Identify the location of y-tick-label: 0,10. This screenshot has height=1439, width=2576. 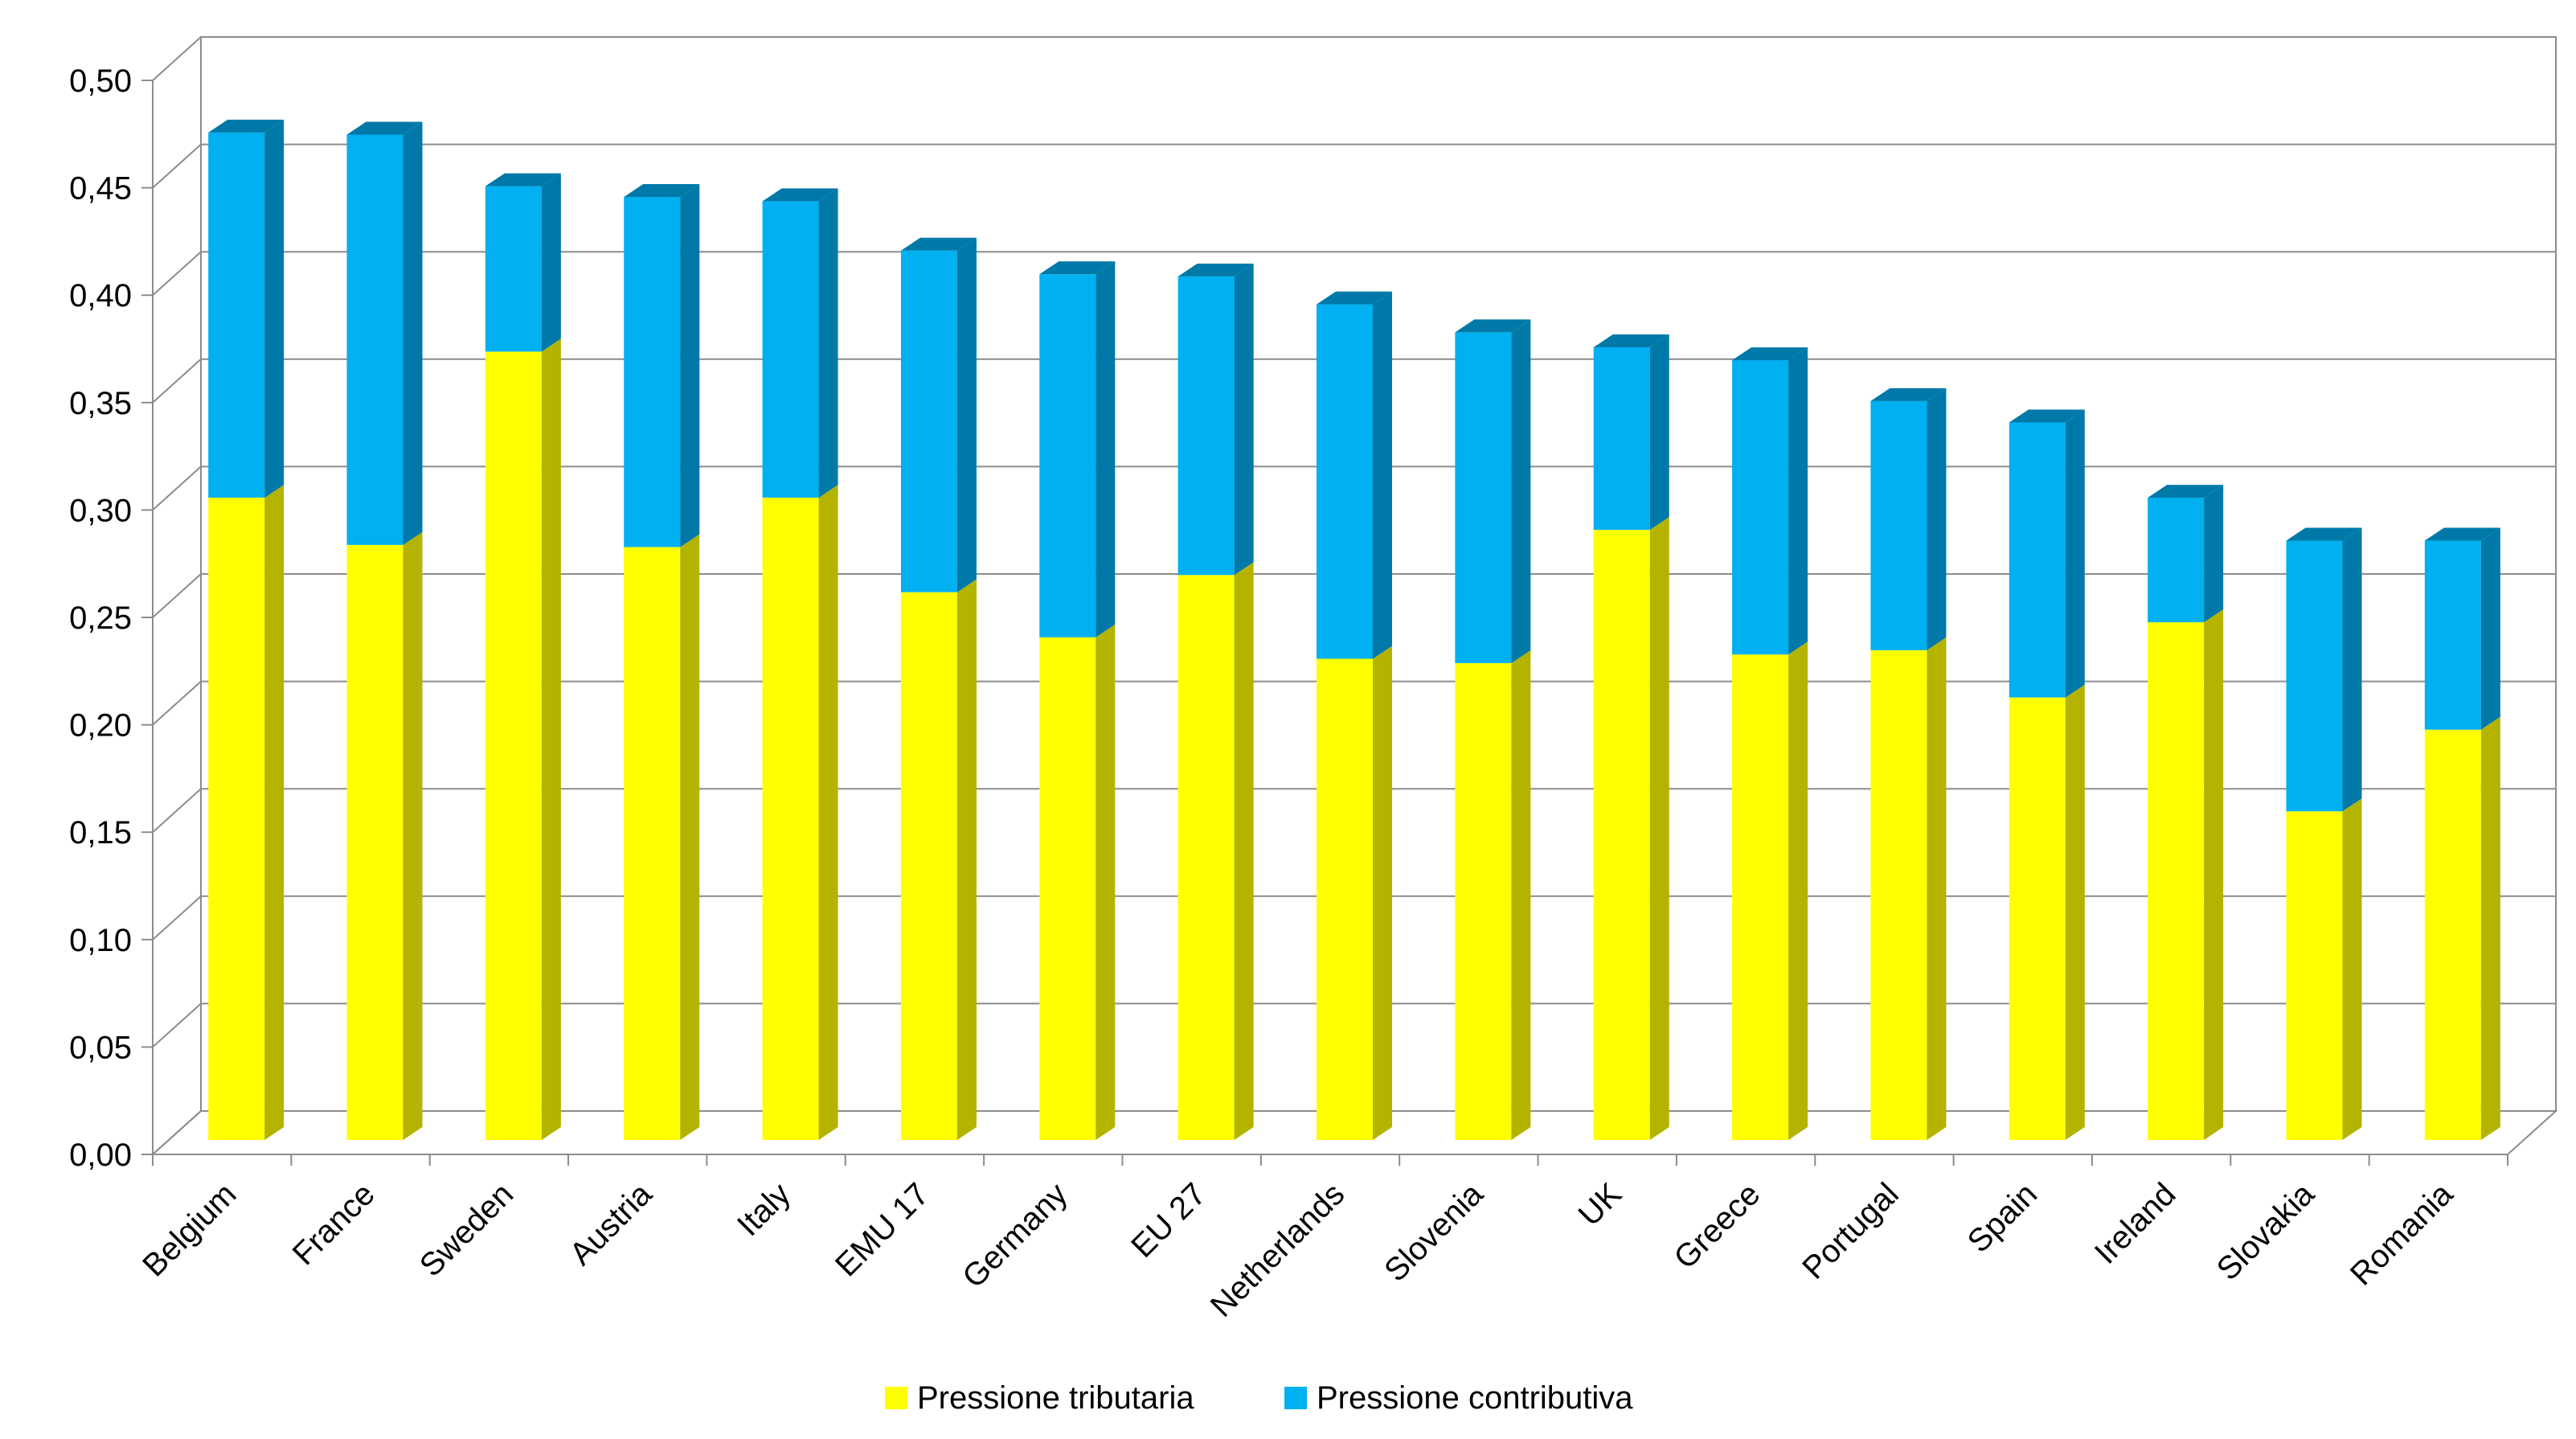
(100, 941).